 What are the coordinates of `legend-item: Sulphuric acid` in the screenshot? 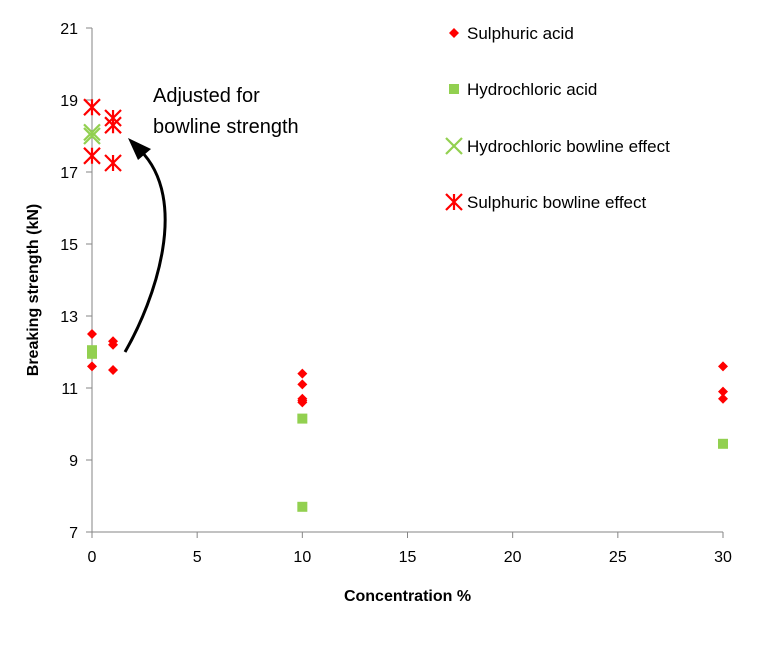 It's located at (511, 33).